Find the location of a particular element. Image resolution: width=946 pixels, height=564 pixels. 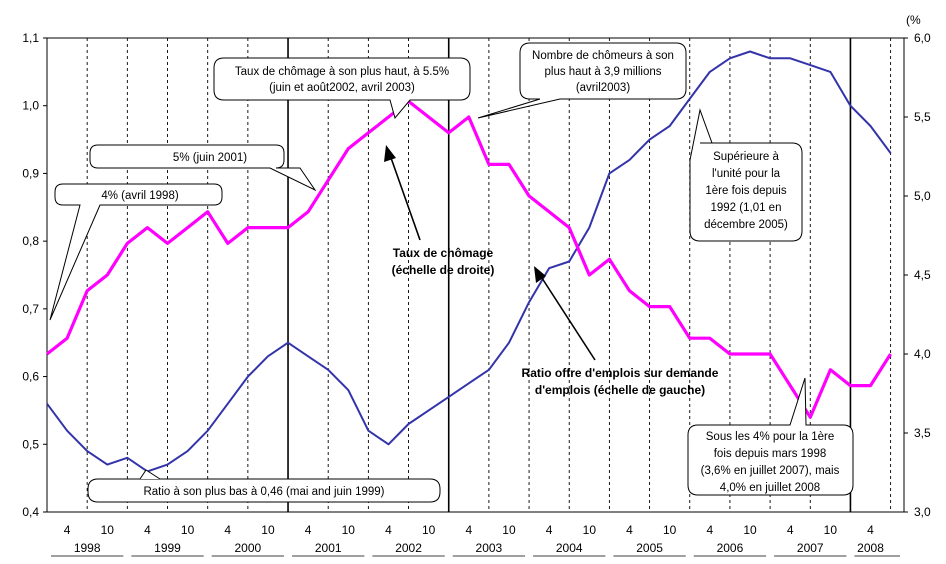

year-label: 2006 is located at coordinates (730, 548).